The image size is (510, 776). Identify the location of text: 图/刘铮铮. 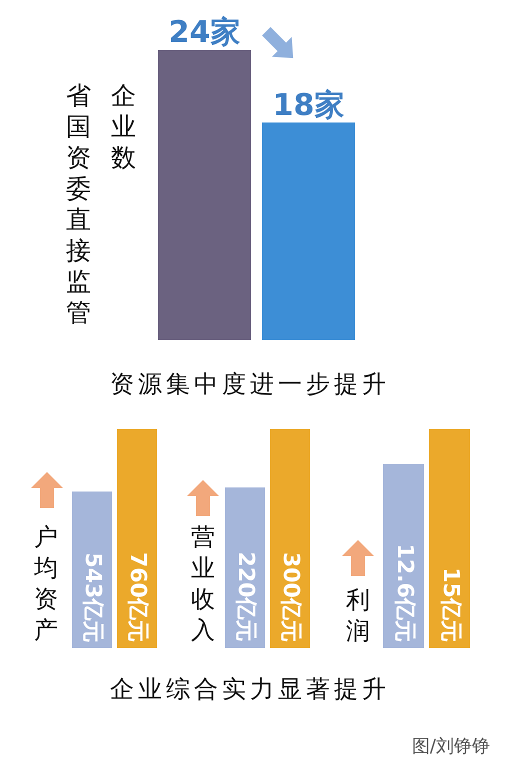
(451, 746).